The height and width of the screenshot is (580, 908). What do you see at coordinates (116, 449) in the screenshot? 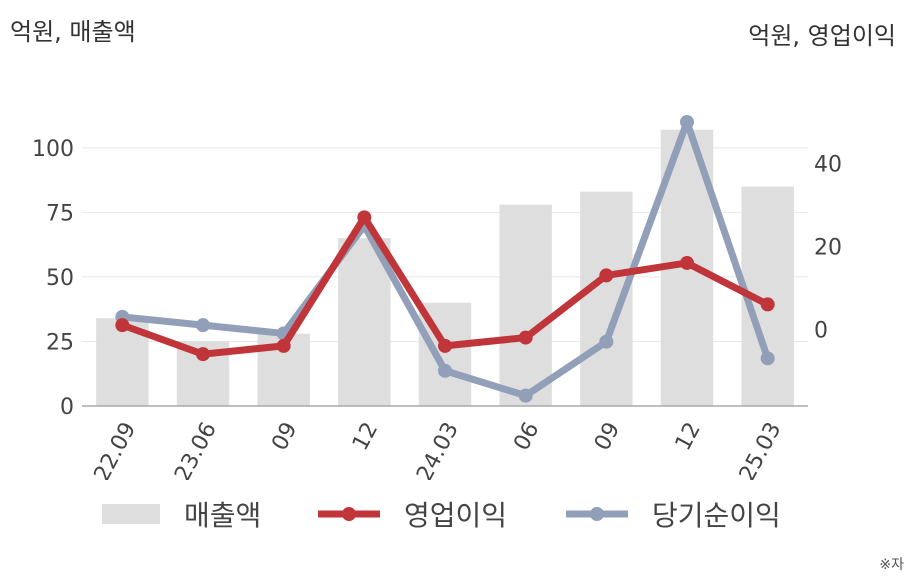
I see `x-axis-tick-label: 22.09` at bounding box center [116, 449].